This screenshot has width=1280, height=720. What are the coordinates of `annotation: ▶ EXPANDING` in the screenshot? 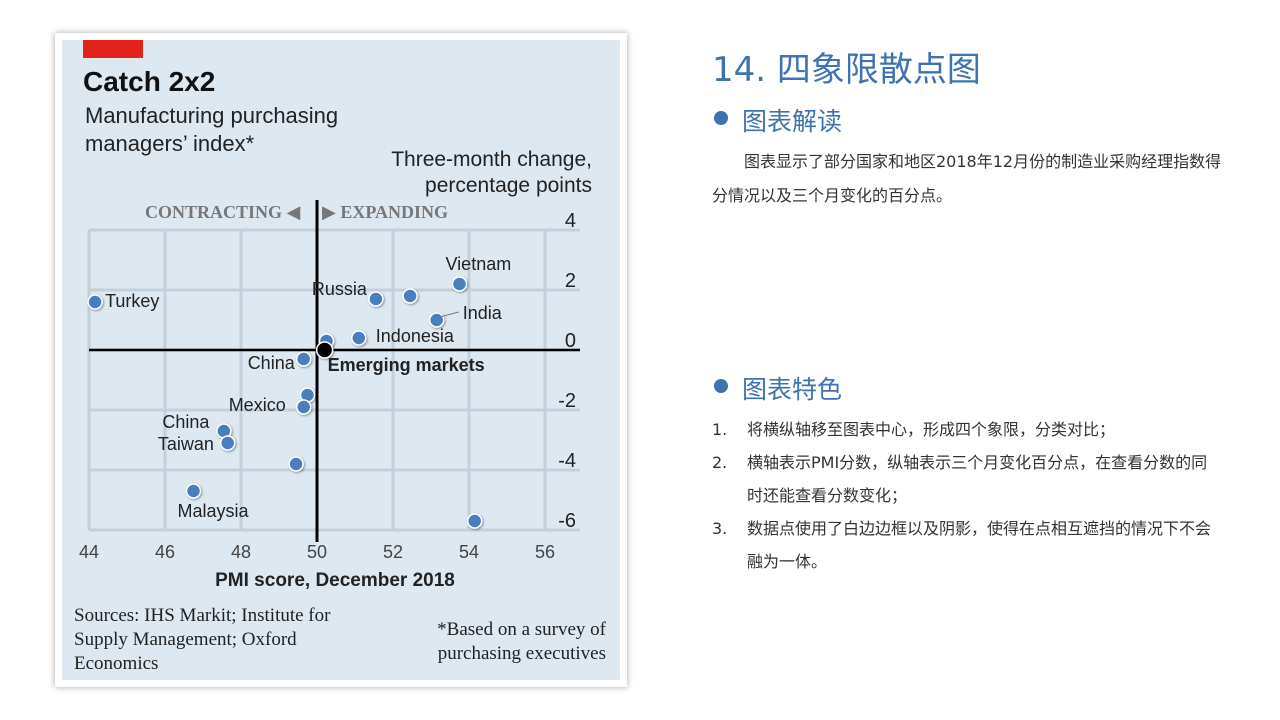 It's located at (385, 212).